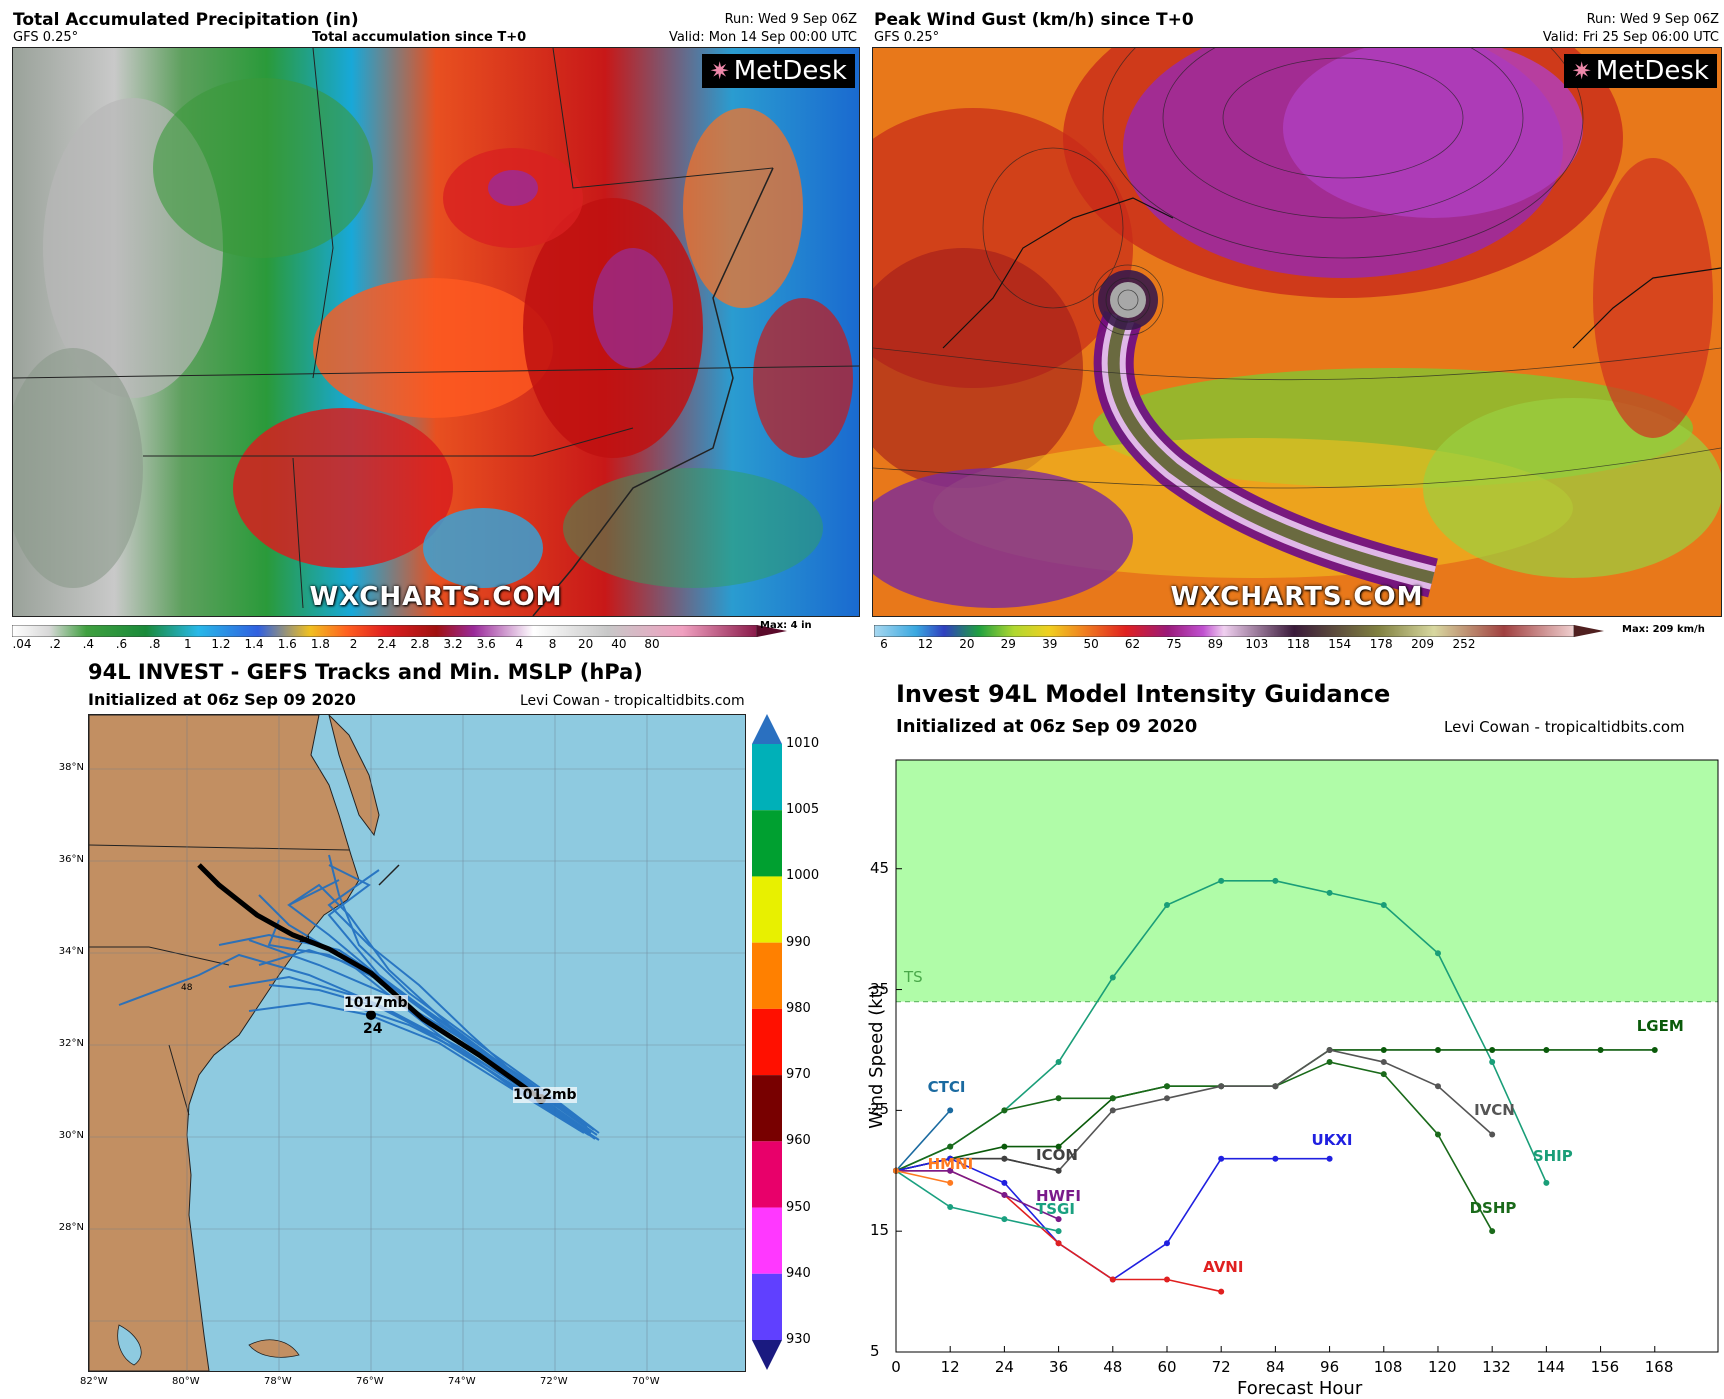 The width and height of the screenshot is (1724, 1399). What do you see at coordinates (88, 644) in the screenshot?
I see `precip-colorbar-label-2: .4` at bounding box center [88, 644].